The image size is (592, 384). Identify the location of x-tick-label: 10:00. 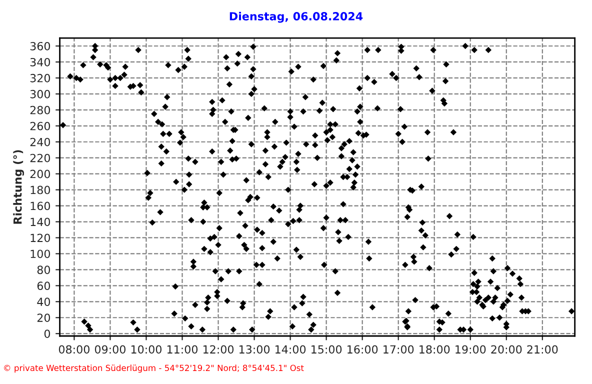
(146, 349).